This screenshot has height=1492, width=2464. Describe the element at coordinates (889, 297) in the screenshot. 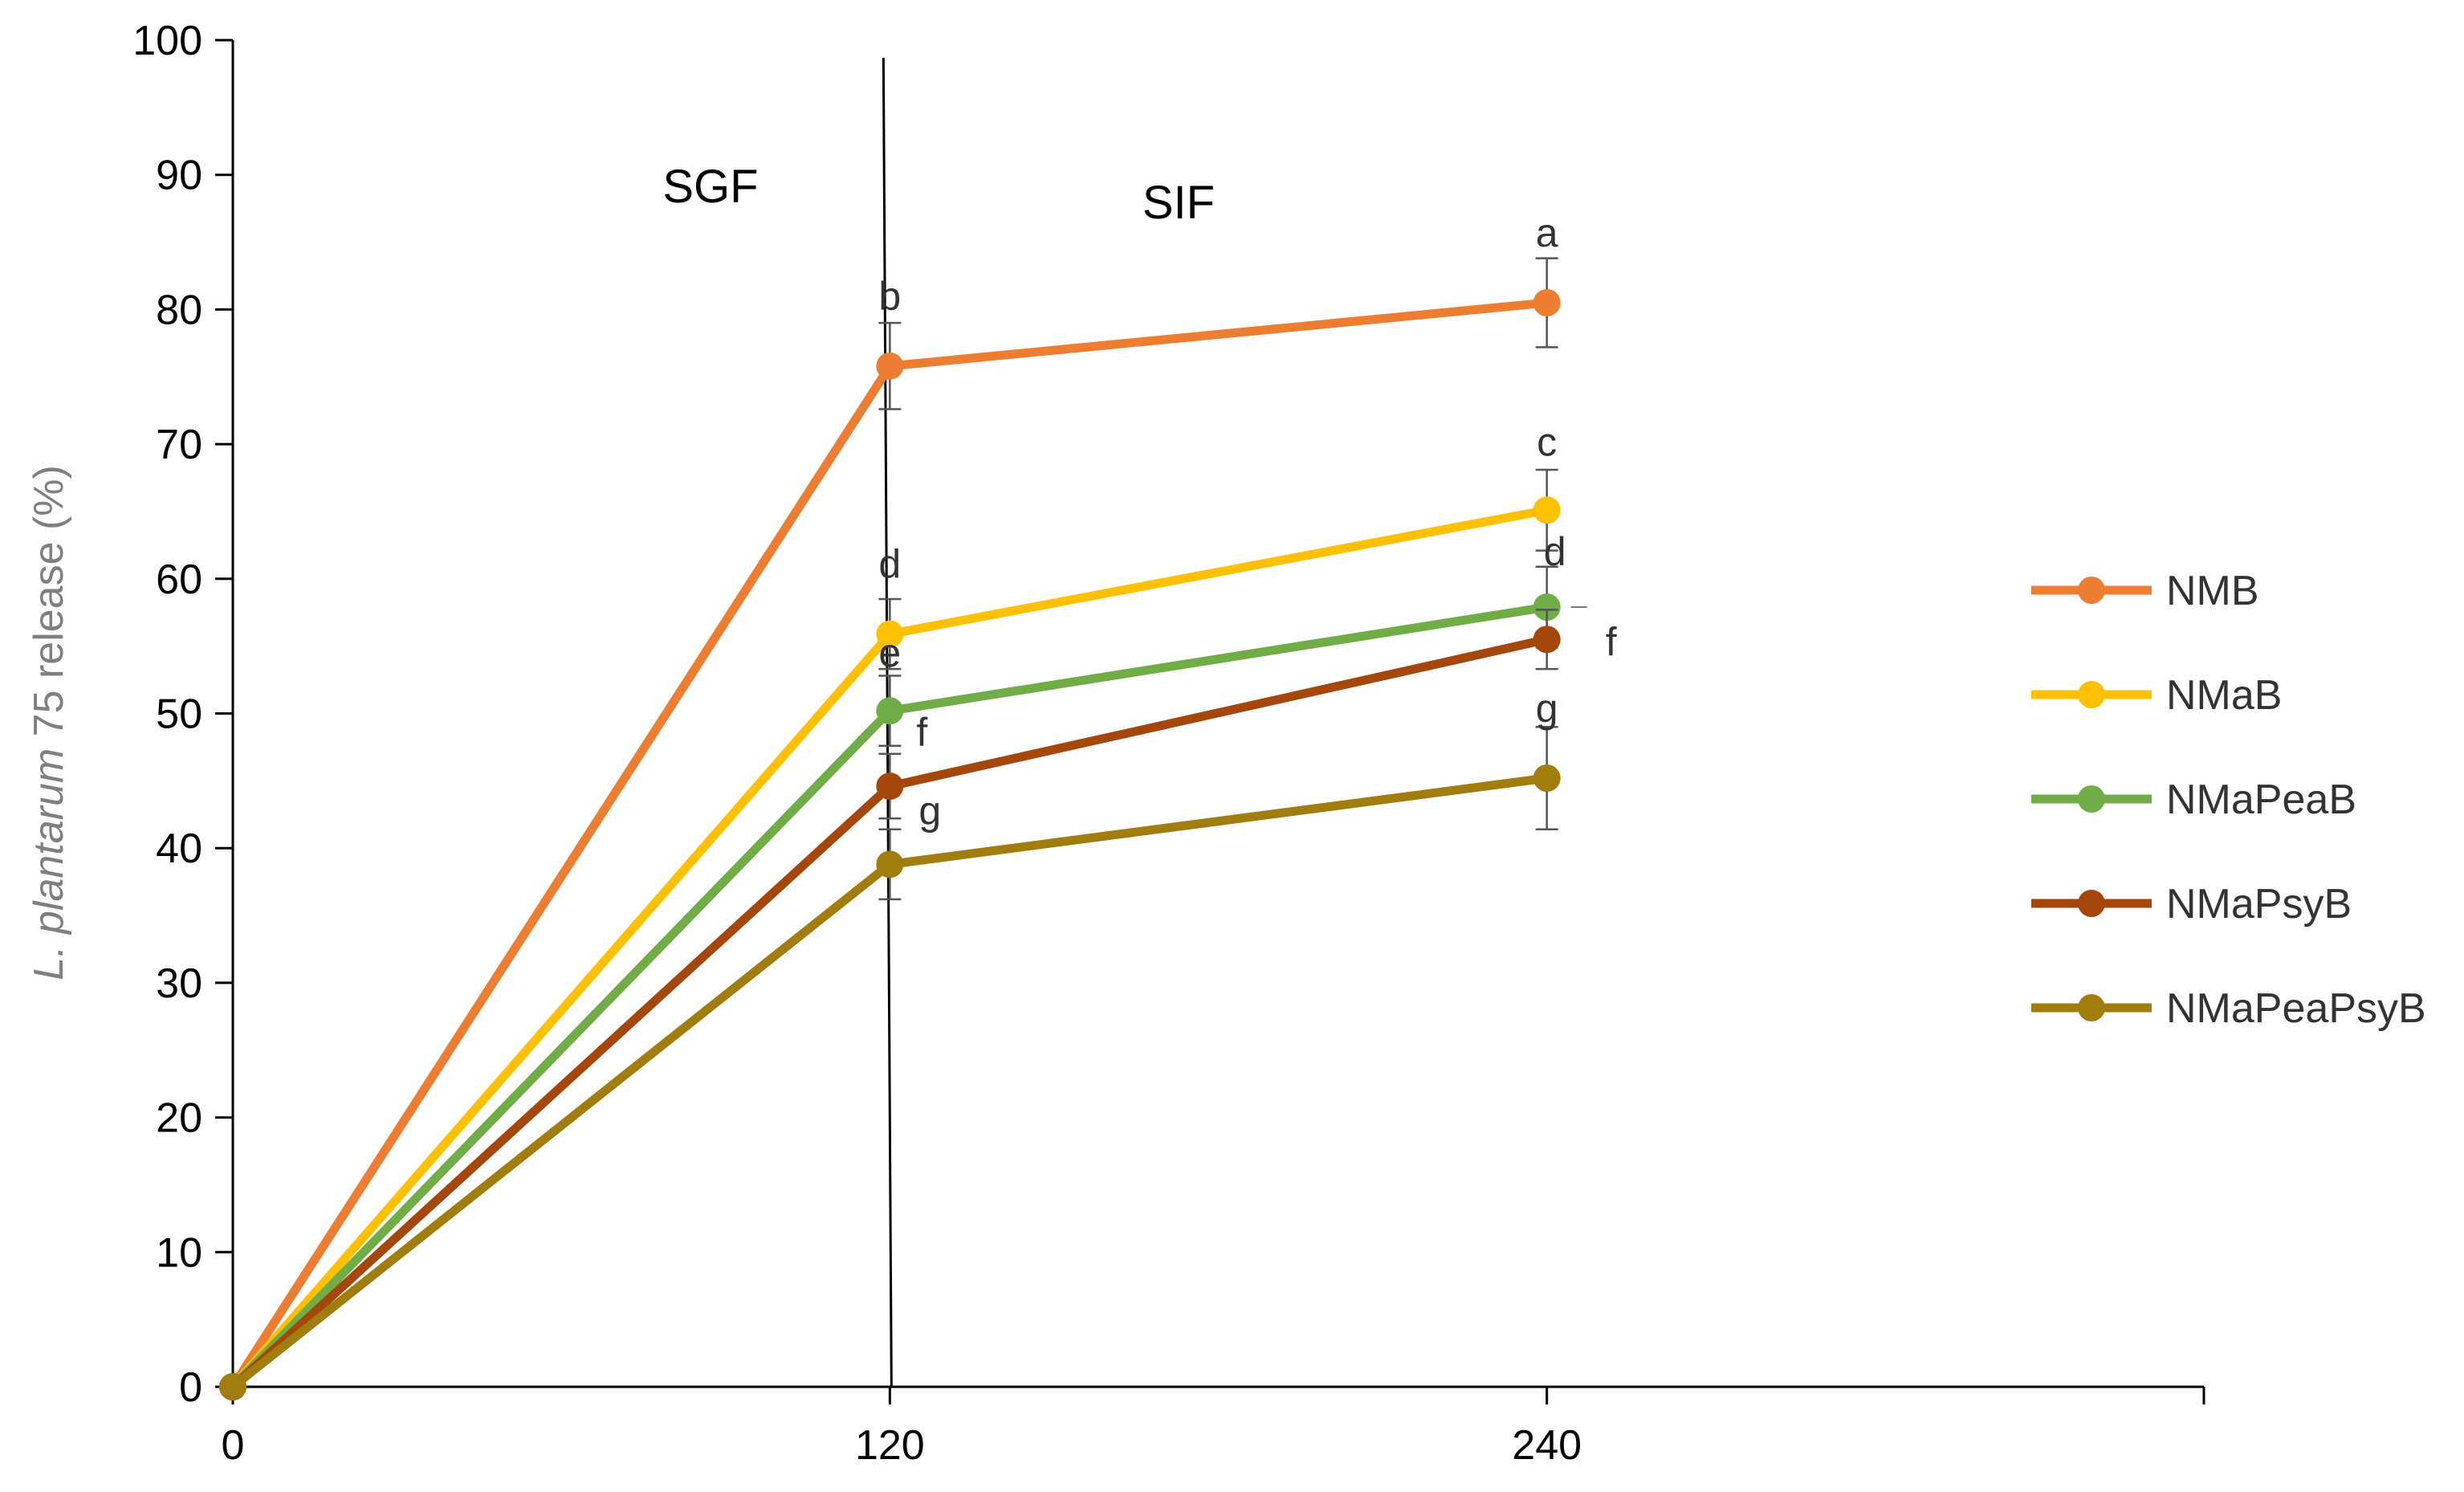

I see `significance-letter: b` at that location.